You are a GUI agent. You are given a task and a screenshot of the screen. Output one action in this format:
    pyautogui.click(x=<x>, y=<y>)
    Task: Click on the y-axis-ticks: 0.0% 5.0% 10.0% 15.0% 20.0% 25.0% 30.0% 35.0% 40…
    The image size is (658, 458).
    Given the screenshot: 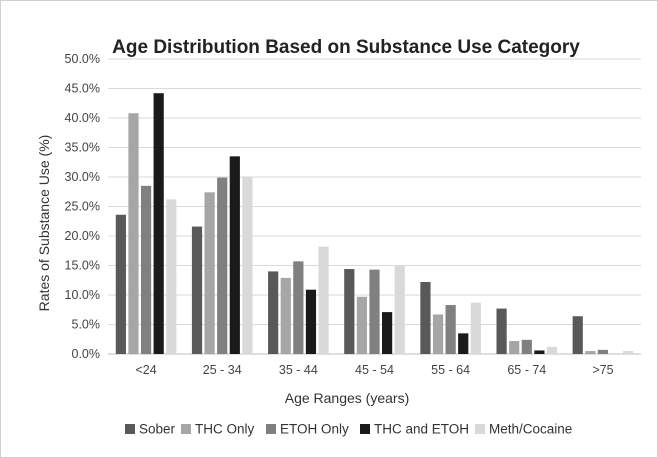 What is the action you would take?
    pyautogui.click(x=82, y=206)
    